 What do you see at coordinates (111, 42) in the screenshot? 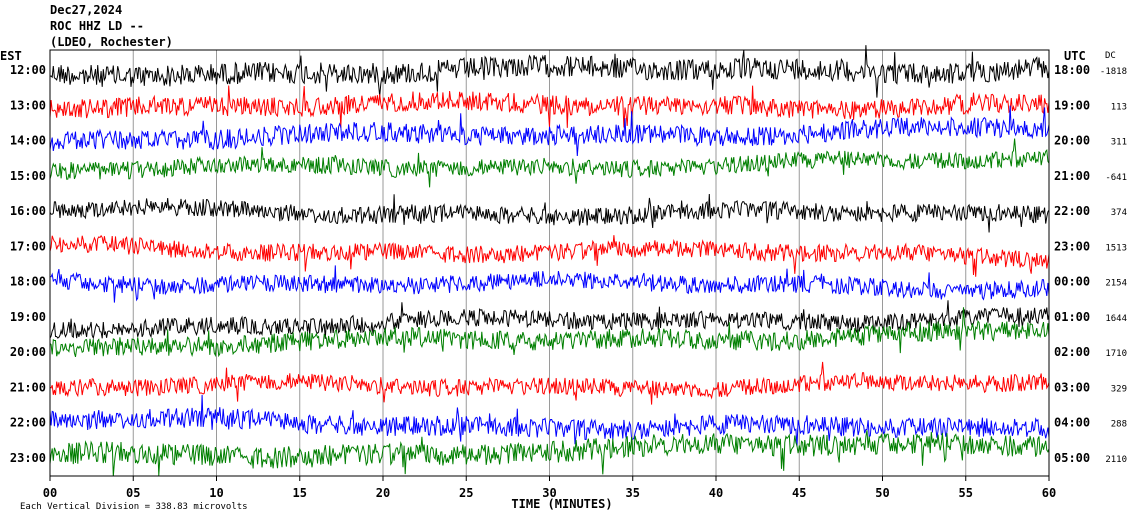
I see `network-label: (LDEO, Rochester)` at bounding box center [111, 42].